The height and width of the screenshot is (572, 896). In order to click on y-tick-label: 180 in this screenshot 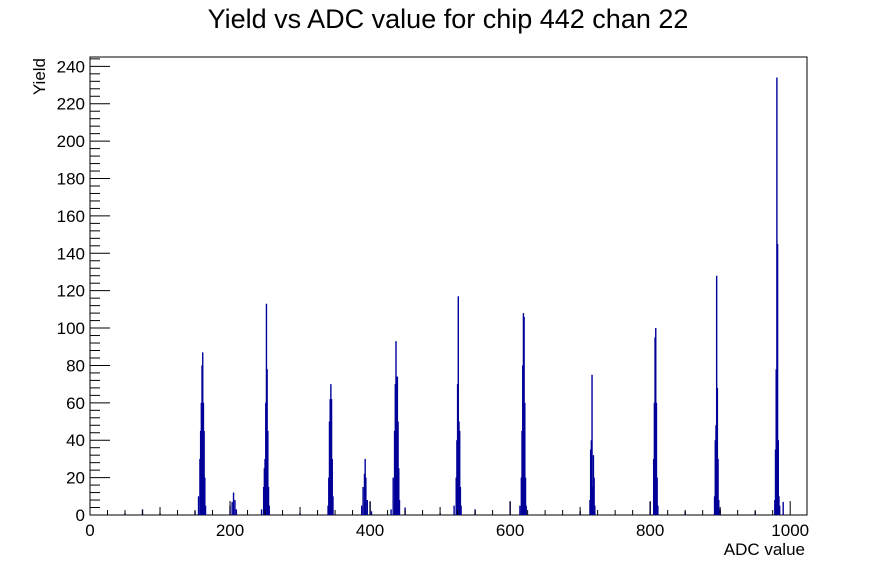, I will do `click(71, 179)`.